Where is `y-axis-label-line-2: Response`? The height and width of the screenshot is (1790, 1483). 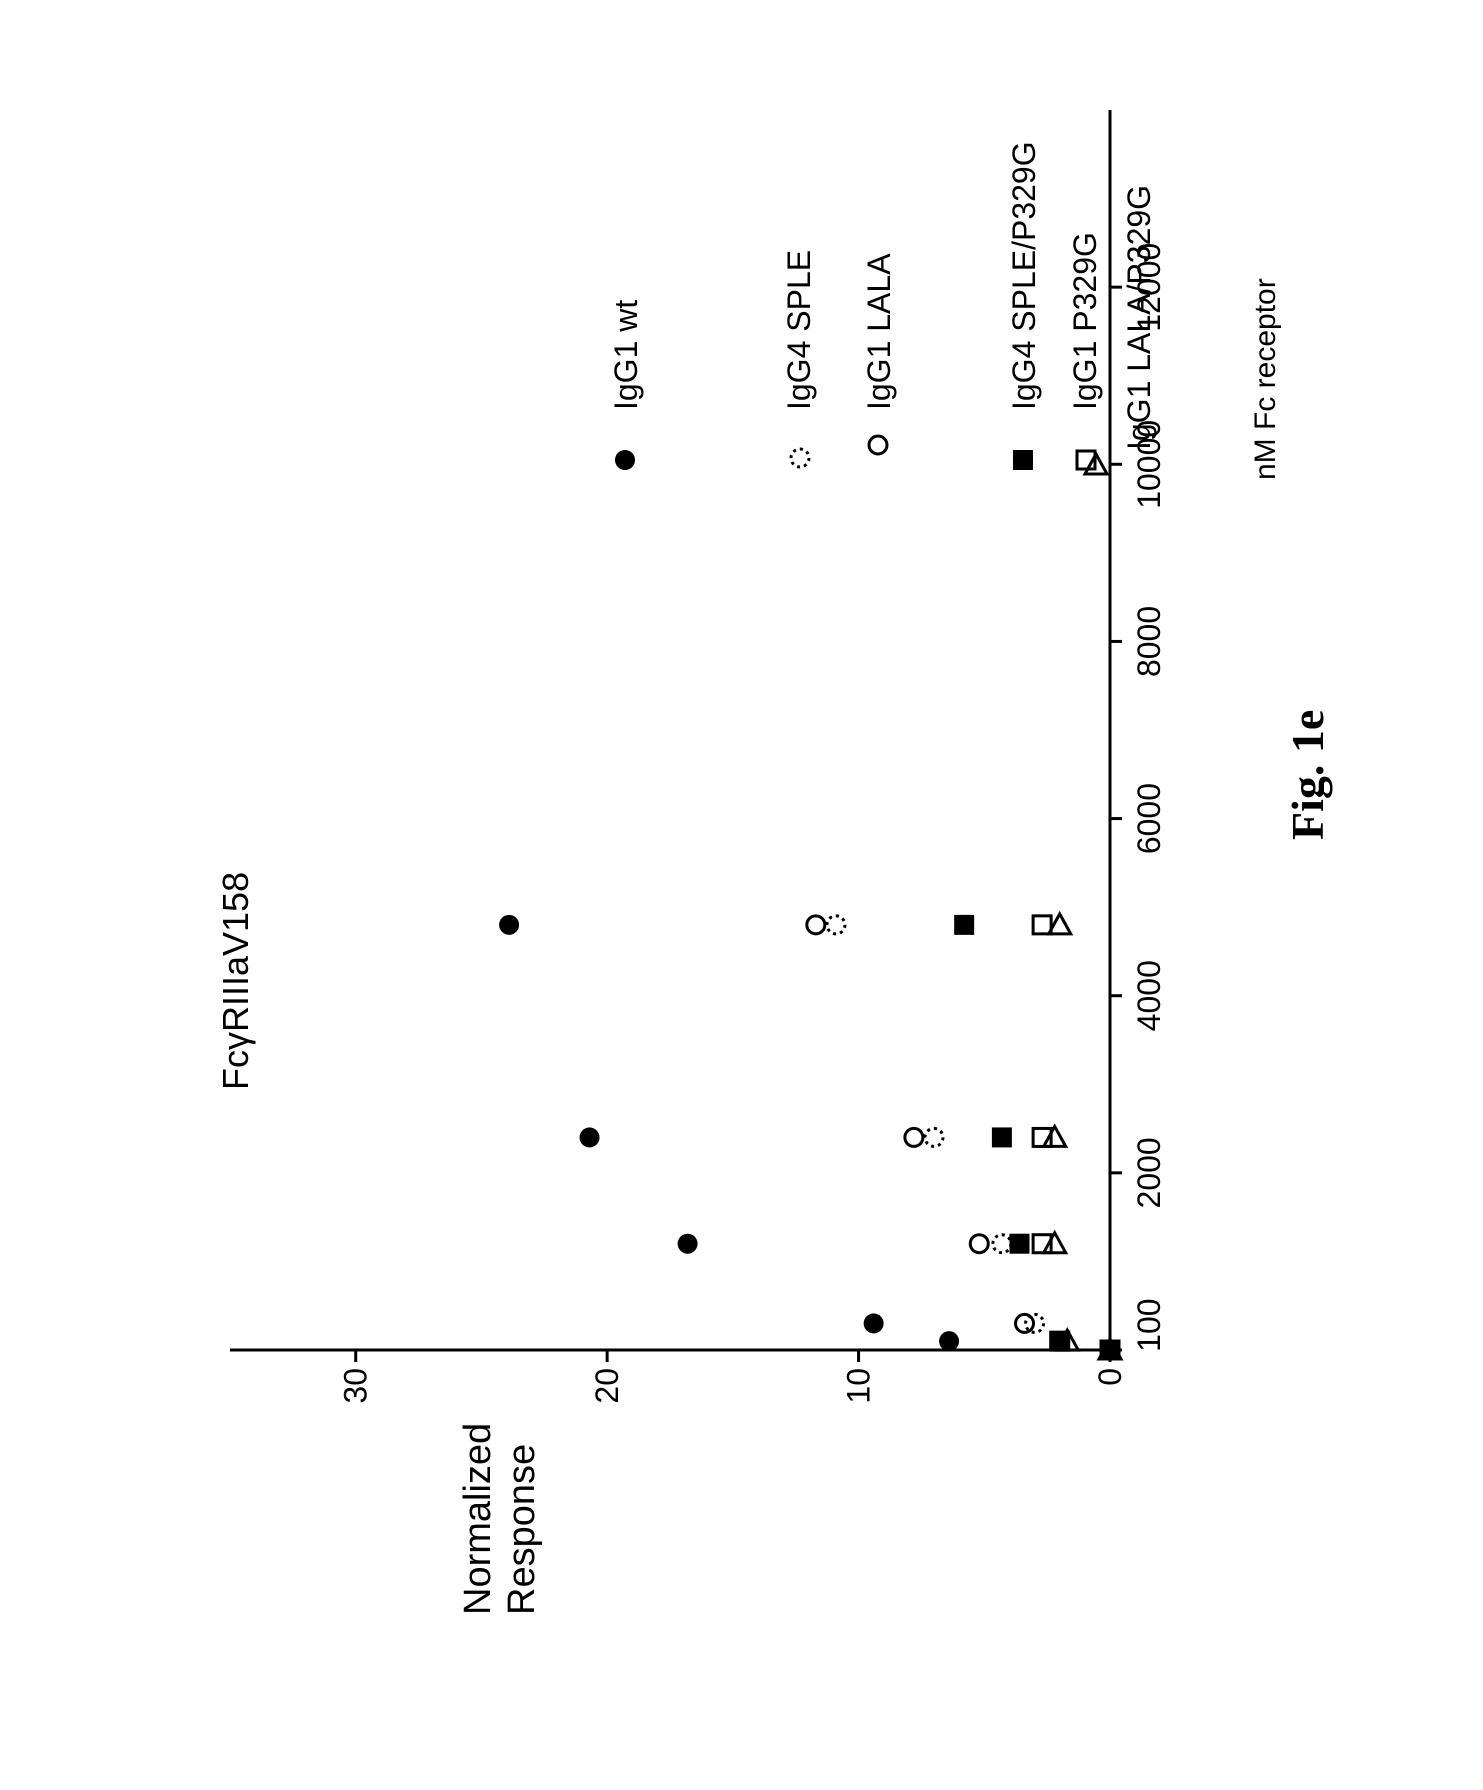
y-axis-label-line-2: Response is located at coordinates (522, 1529).